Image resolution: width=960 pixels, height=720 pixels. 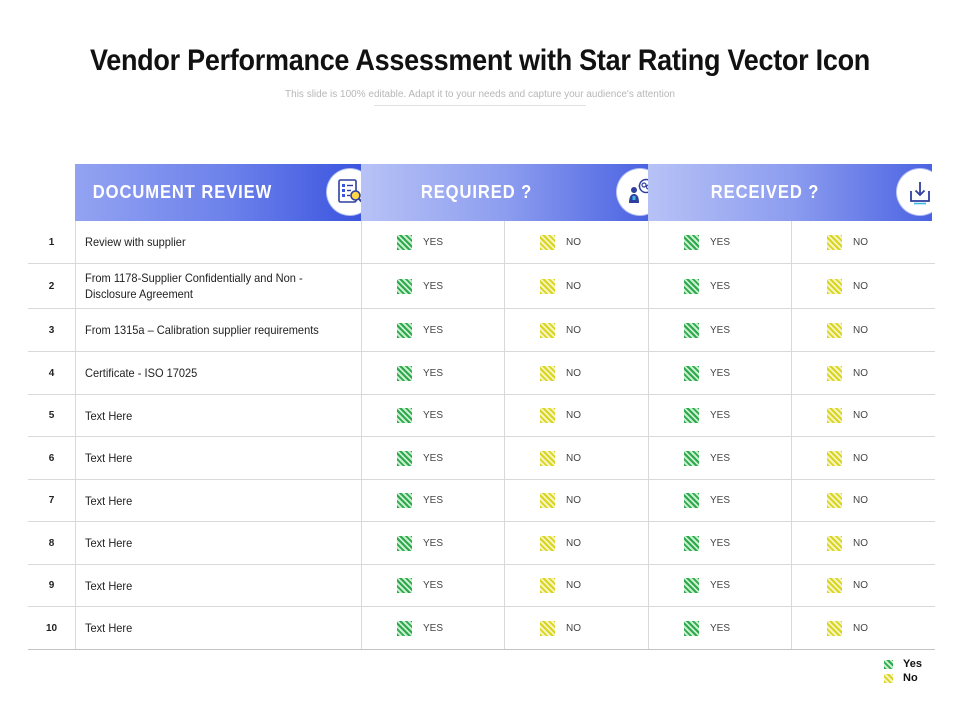 What do you see at coordinates (182, 192) in the screenshot?
I see `header-document-review-label: DOCUMENT REVIEW` at bounding box center [182, 192].